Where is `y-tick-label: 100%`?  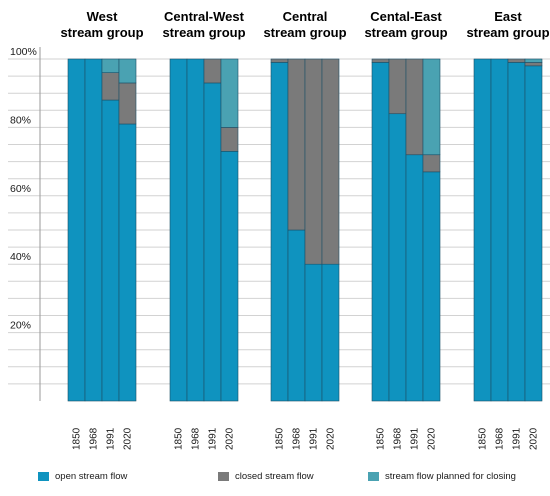 y-tick-label: 100% is located at coordinates (23, 52).